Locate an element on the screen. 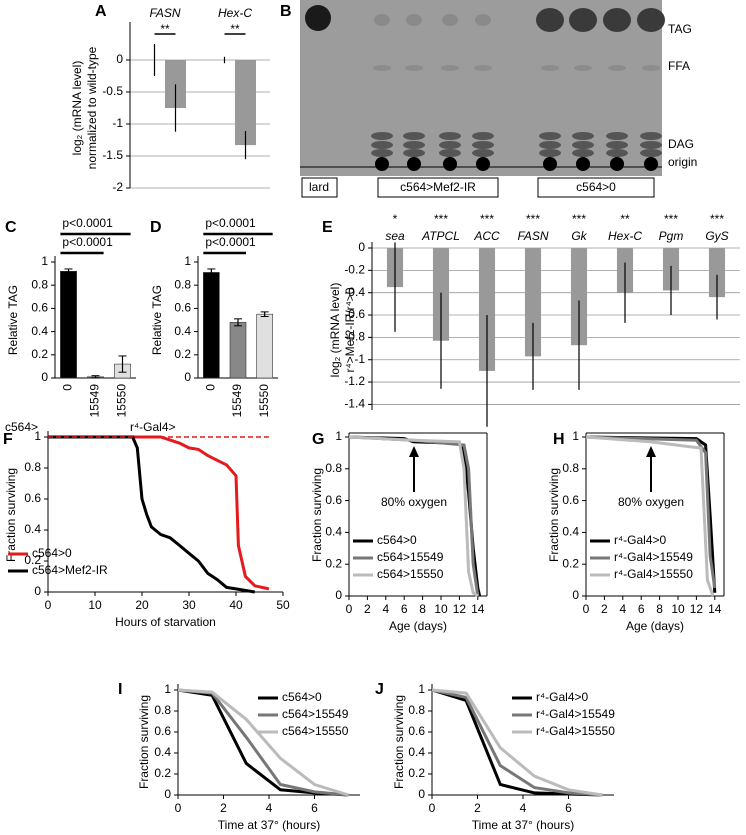  y-tick-label: -1.5 is located at coordinates (112, 155).